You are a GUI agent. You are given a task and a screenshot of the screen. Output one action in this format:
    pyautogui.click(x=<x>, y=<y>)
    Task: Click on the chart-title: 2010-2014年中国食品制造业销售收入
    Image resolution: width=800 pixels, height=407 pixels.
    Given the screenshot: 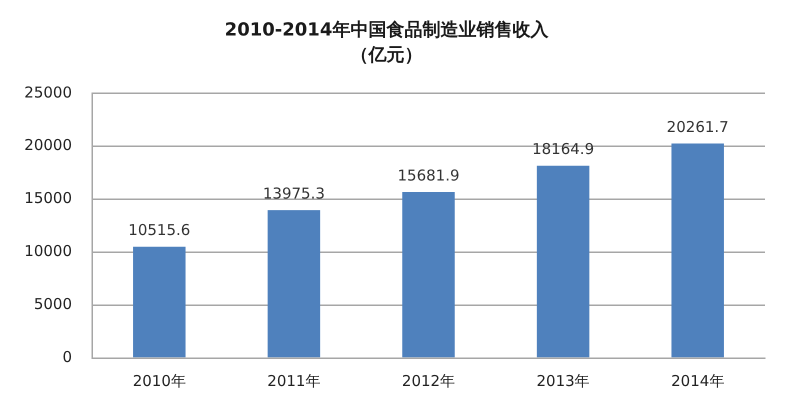 What is the action you would take?
    pyautogui.click(x=387, y=29)
    